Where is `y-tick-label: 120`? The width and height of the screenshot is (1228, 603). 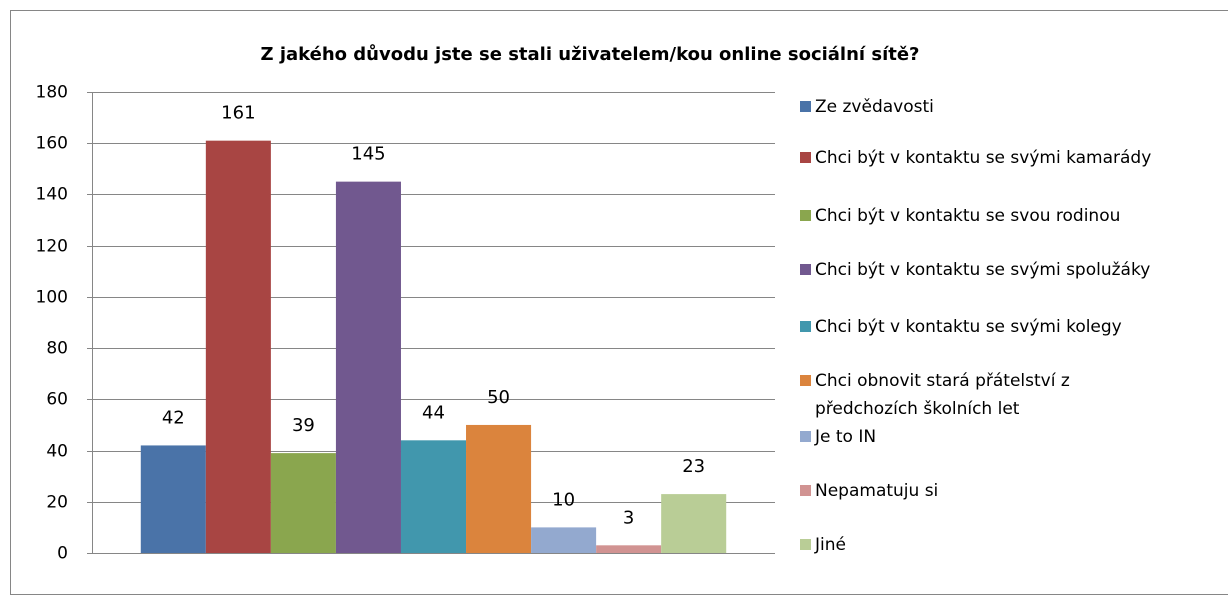
y-tick-label: 120 is located at coordinates (52, 247).